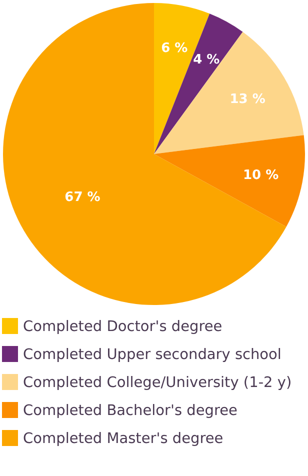  Describe the element at coordinates (122, 327) in the screenshot. I see `legend-label: Completed Doctor's degree` at that location.